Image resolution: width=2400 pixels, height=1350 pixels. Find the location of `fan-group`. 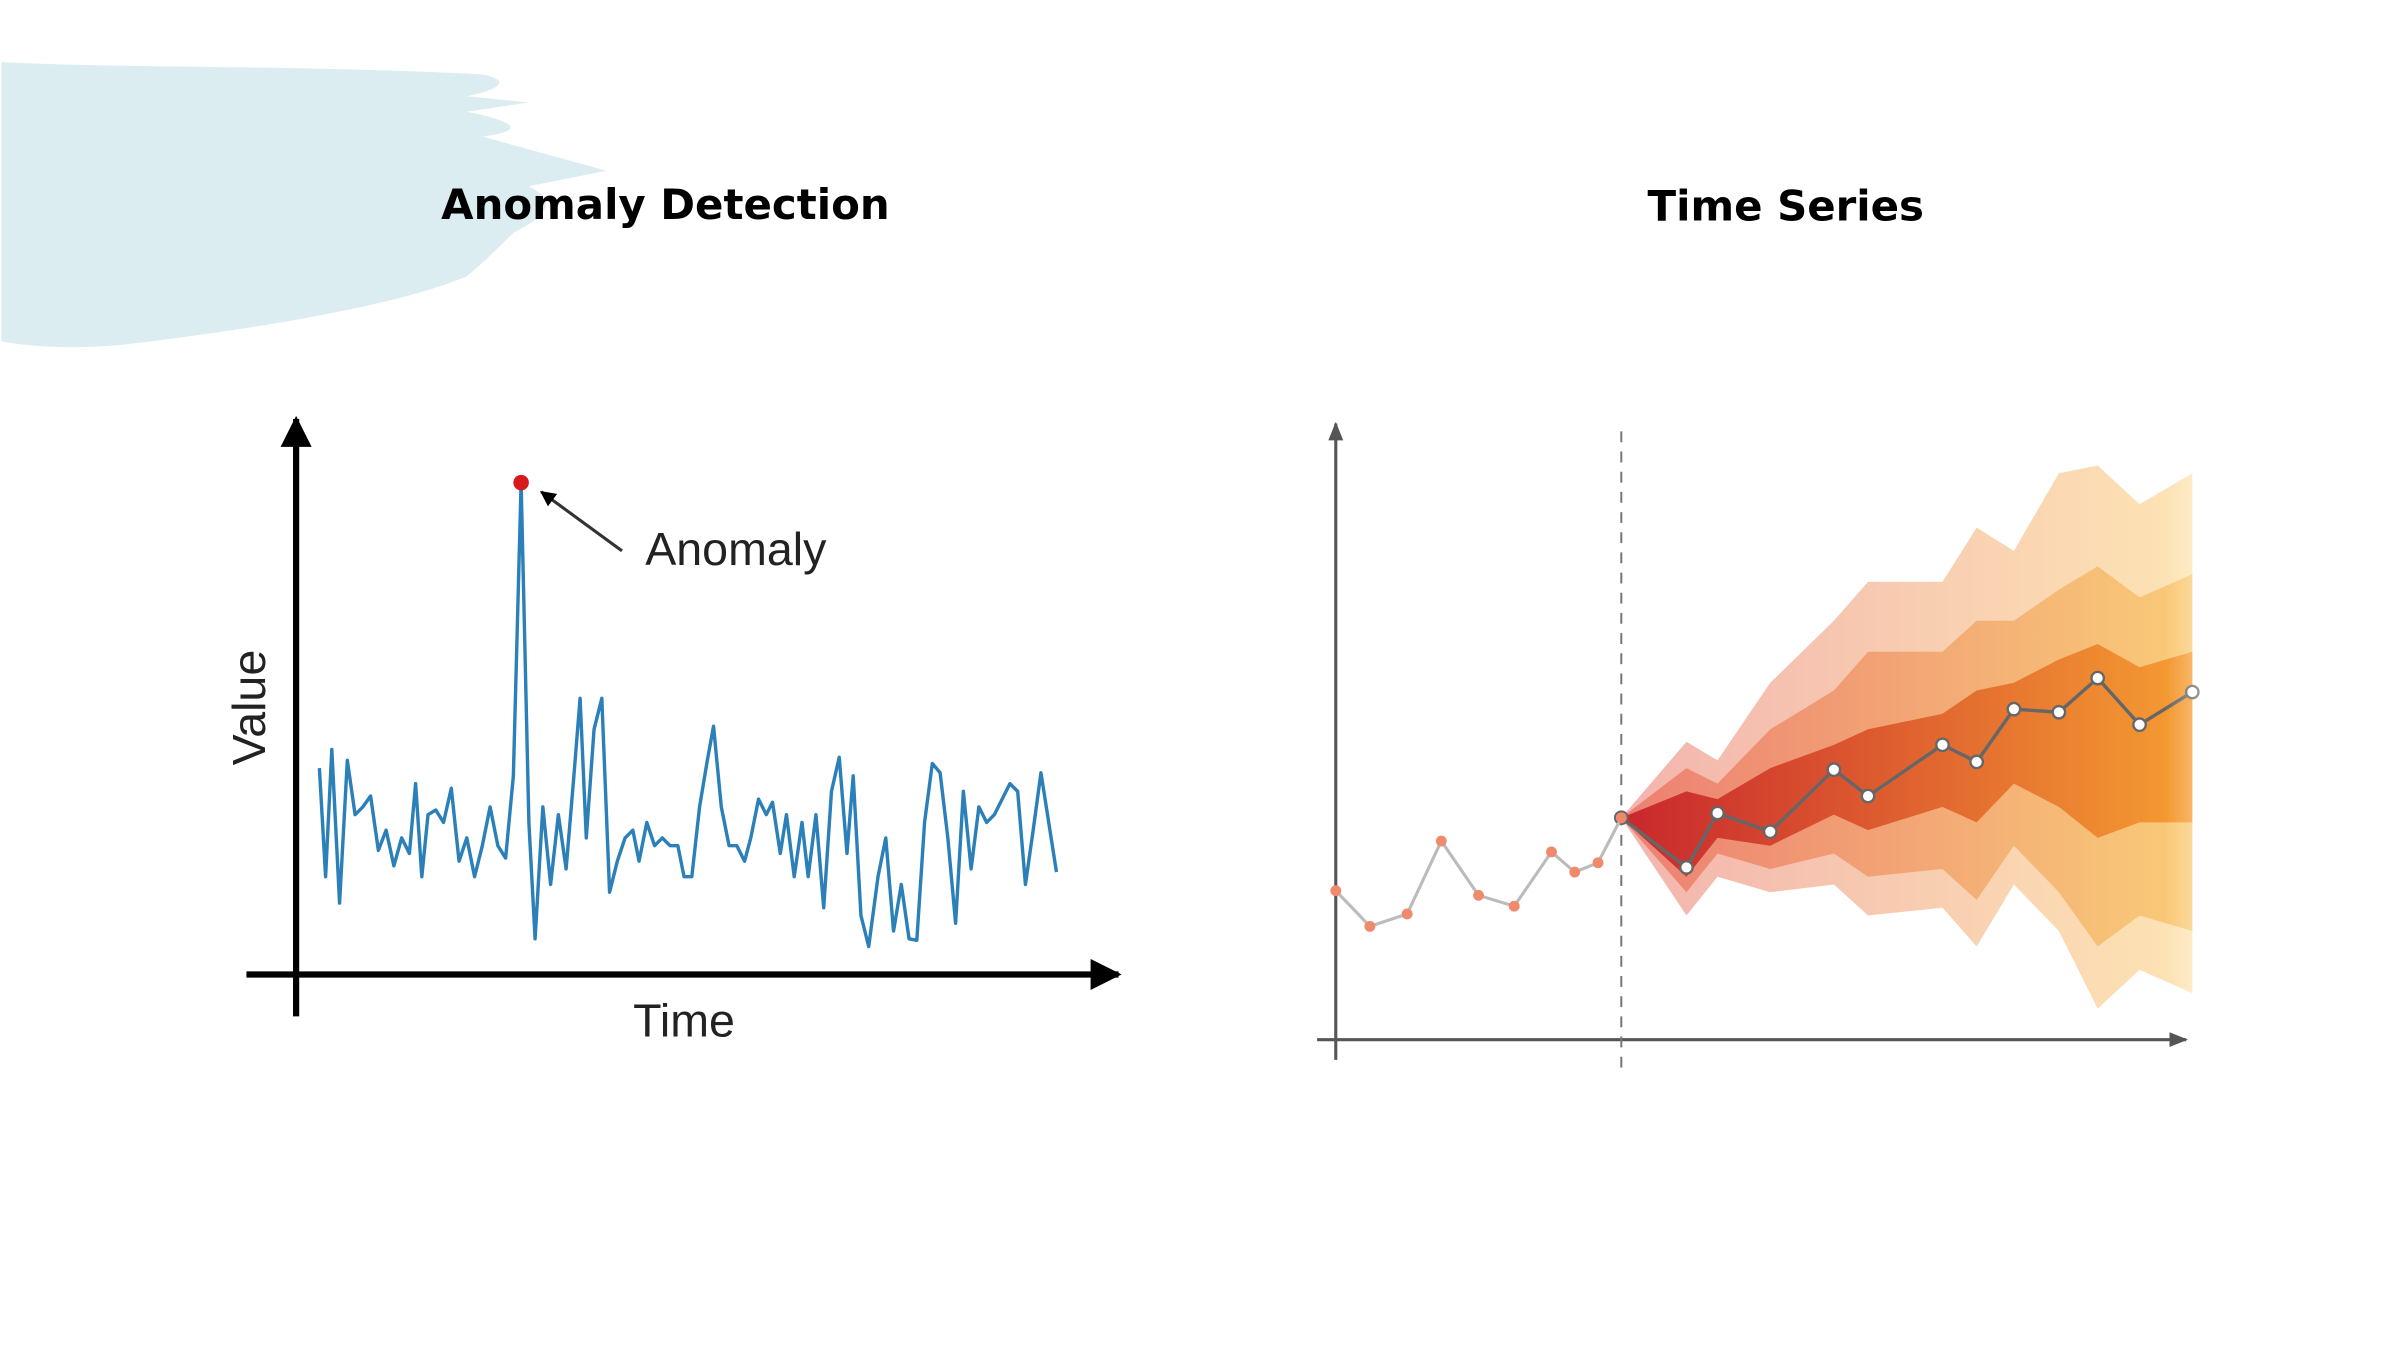

fan-group is located at coordinates (1906, 737).